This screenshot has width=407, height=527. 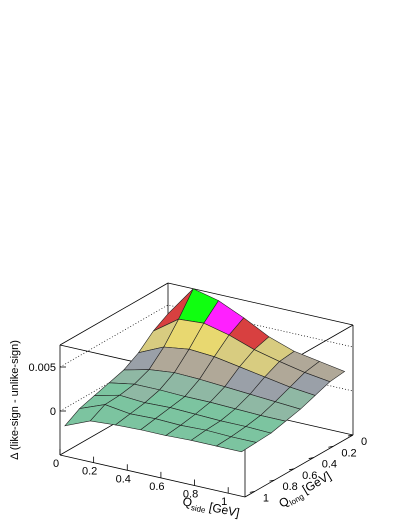 What do you see at coordinates (198, 509) in the screenshot?
I see `x-label-sub: side` at bounding box center [198, 509].